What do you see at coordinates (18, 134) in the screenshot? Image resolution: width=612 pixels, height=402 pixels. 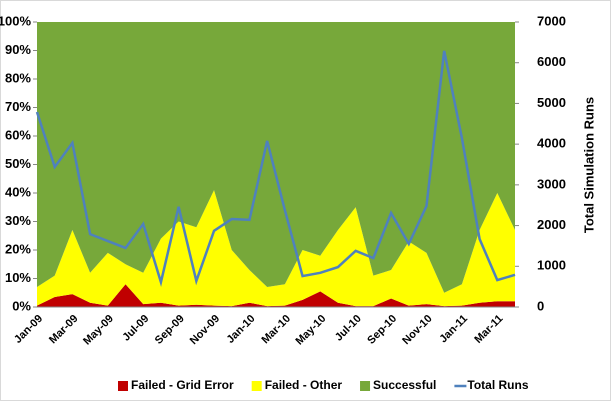 I see `y-tick-label: 60%` at bounding box center [18, 134].